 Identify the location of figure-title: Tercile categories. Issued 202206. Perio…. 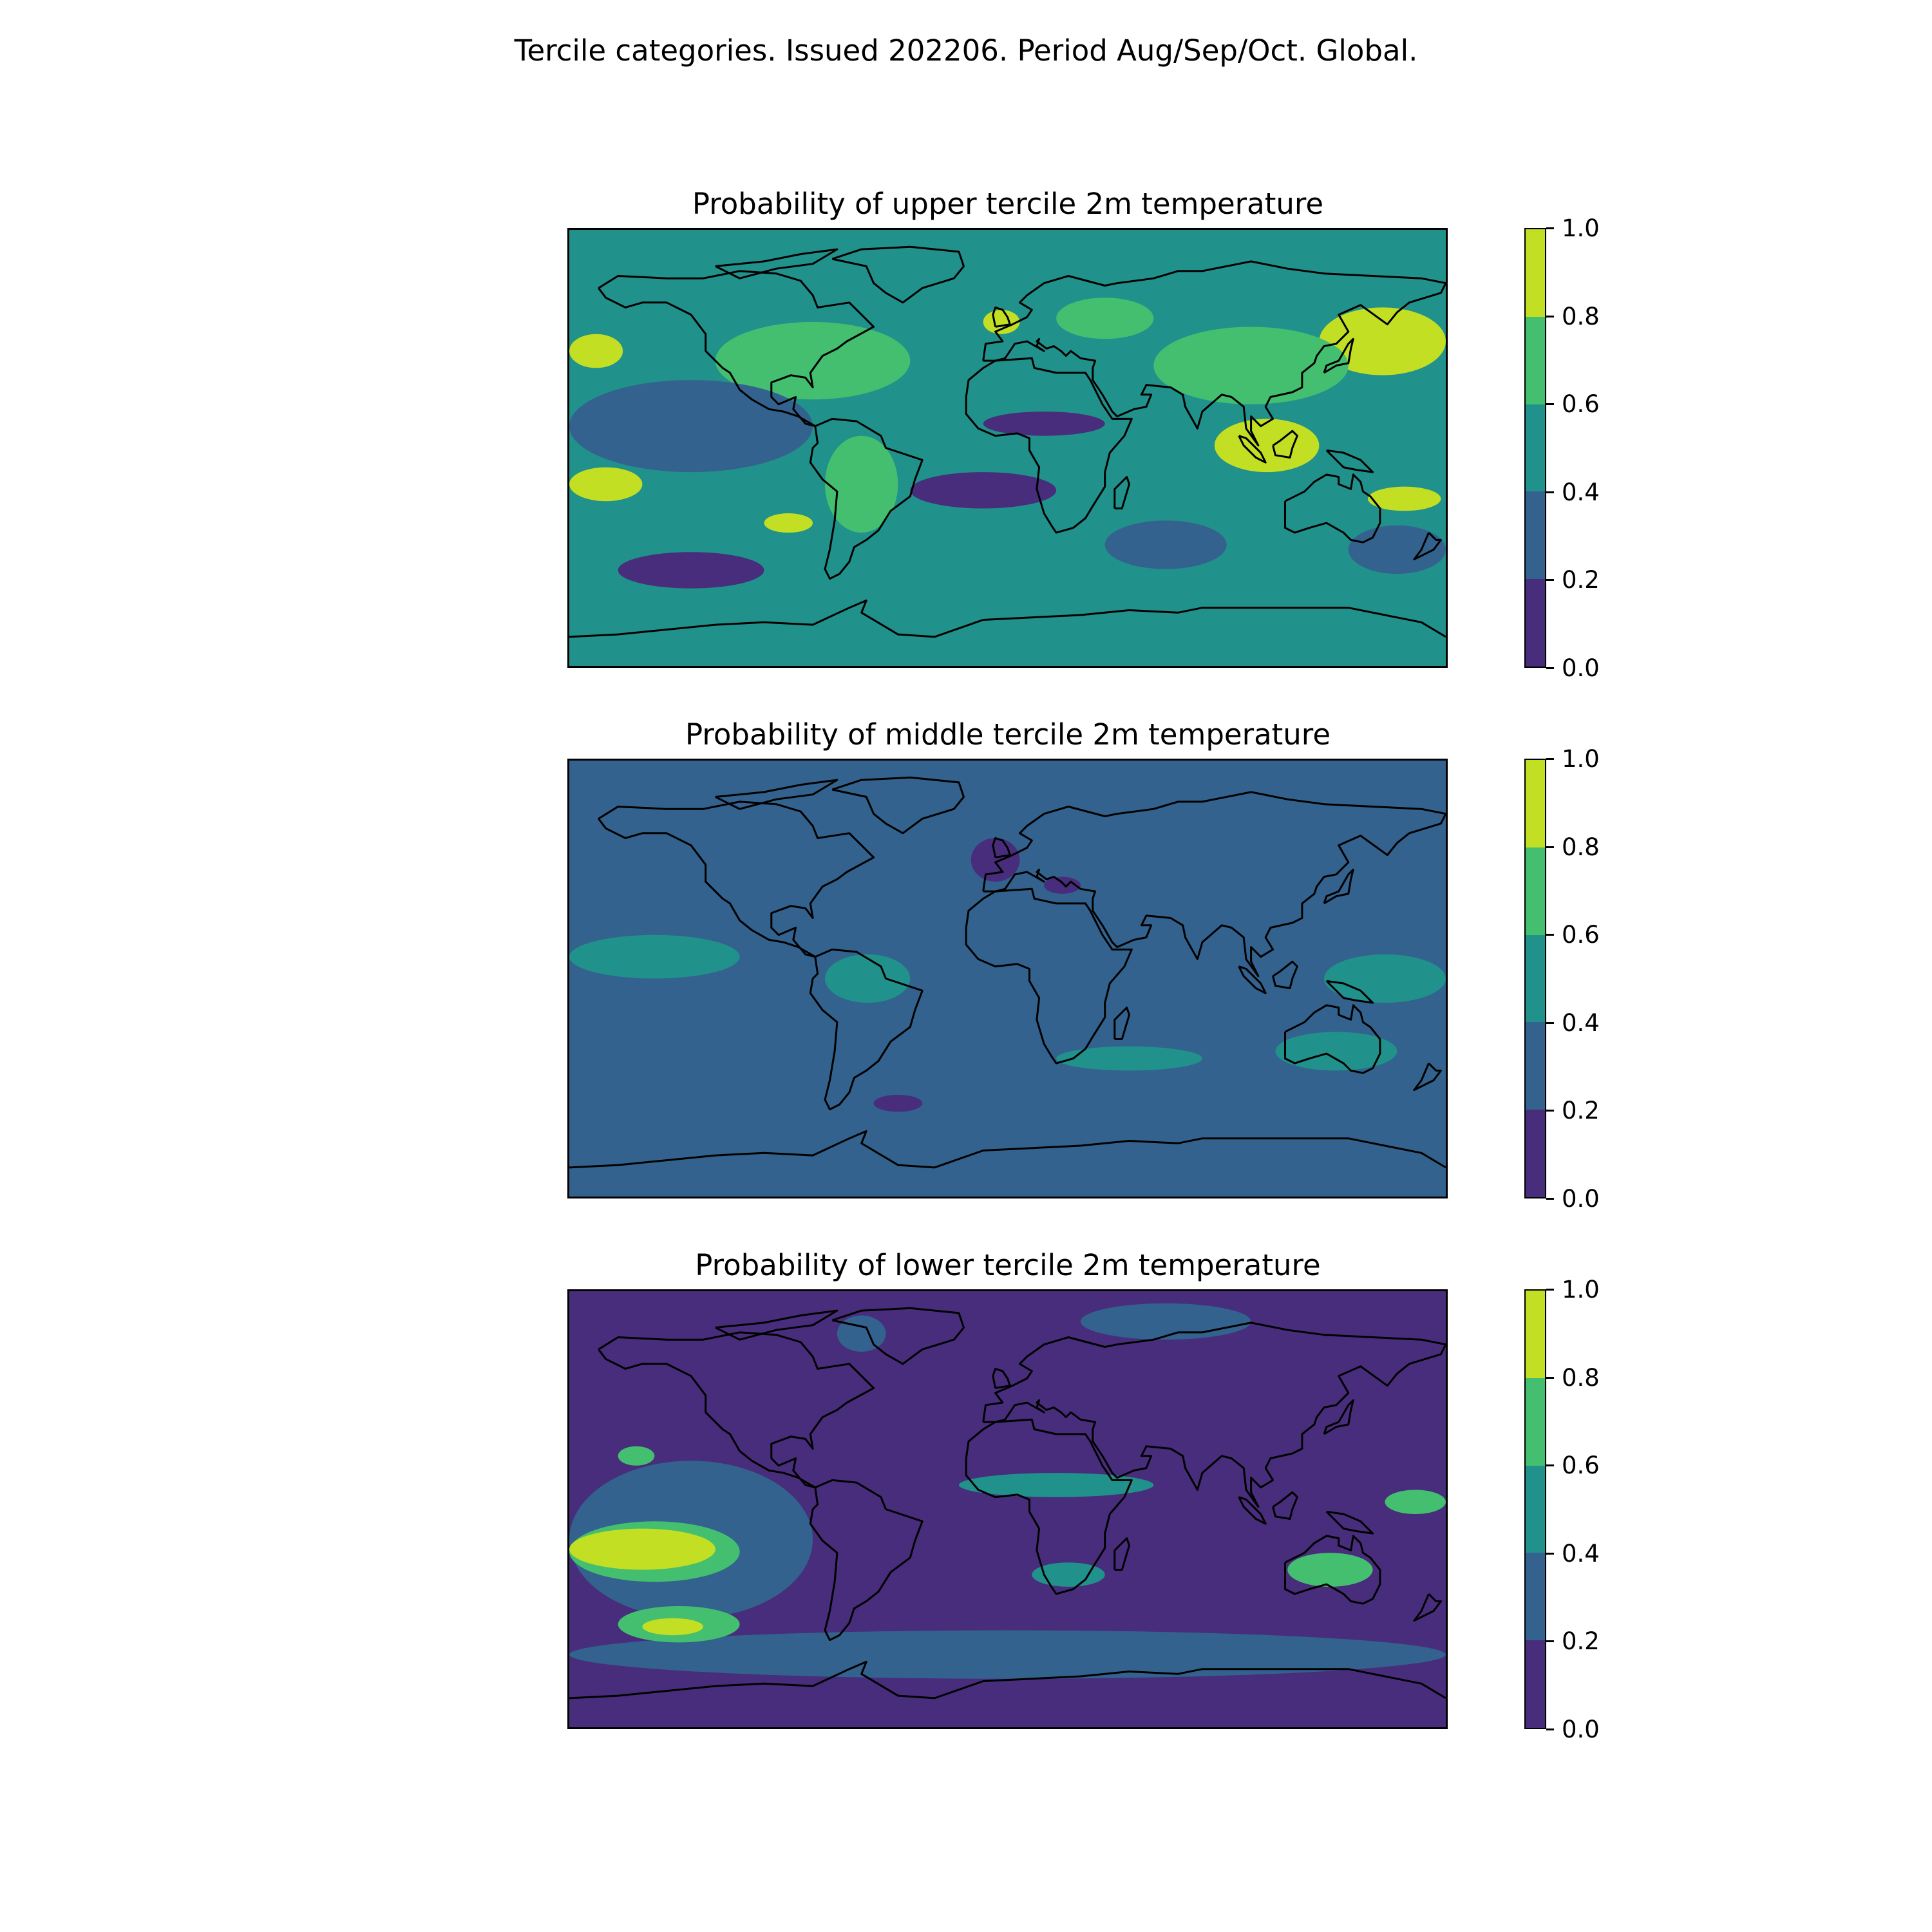
(966, 50).